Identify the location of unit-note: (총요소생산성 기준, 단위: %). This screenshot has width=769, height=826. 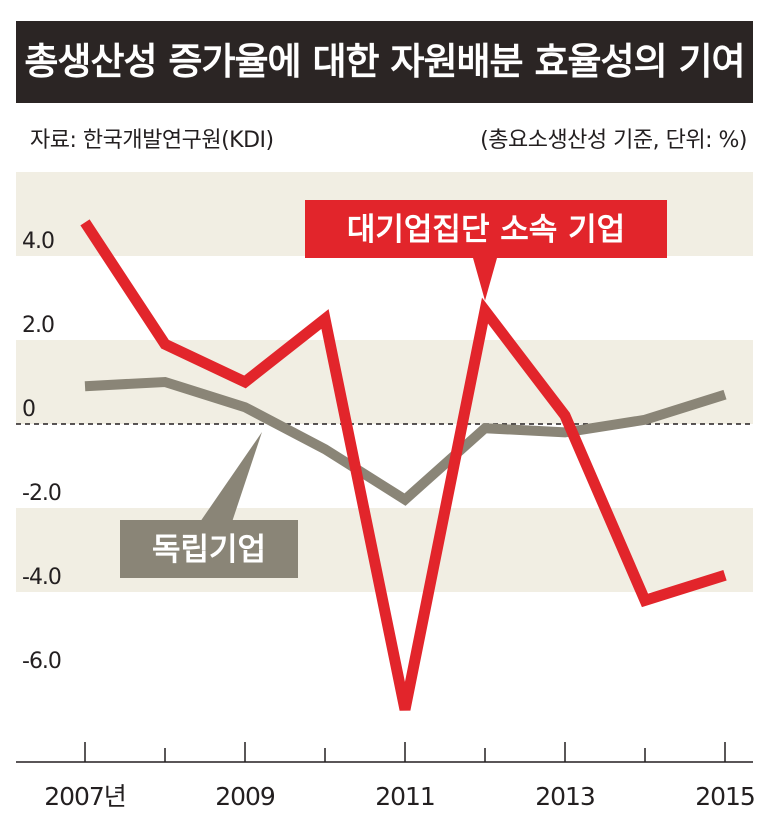
(613, 140).